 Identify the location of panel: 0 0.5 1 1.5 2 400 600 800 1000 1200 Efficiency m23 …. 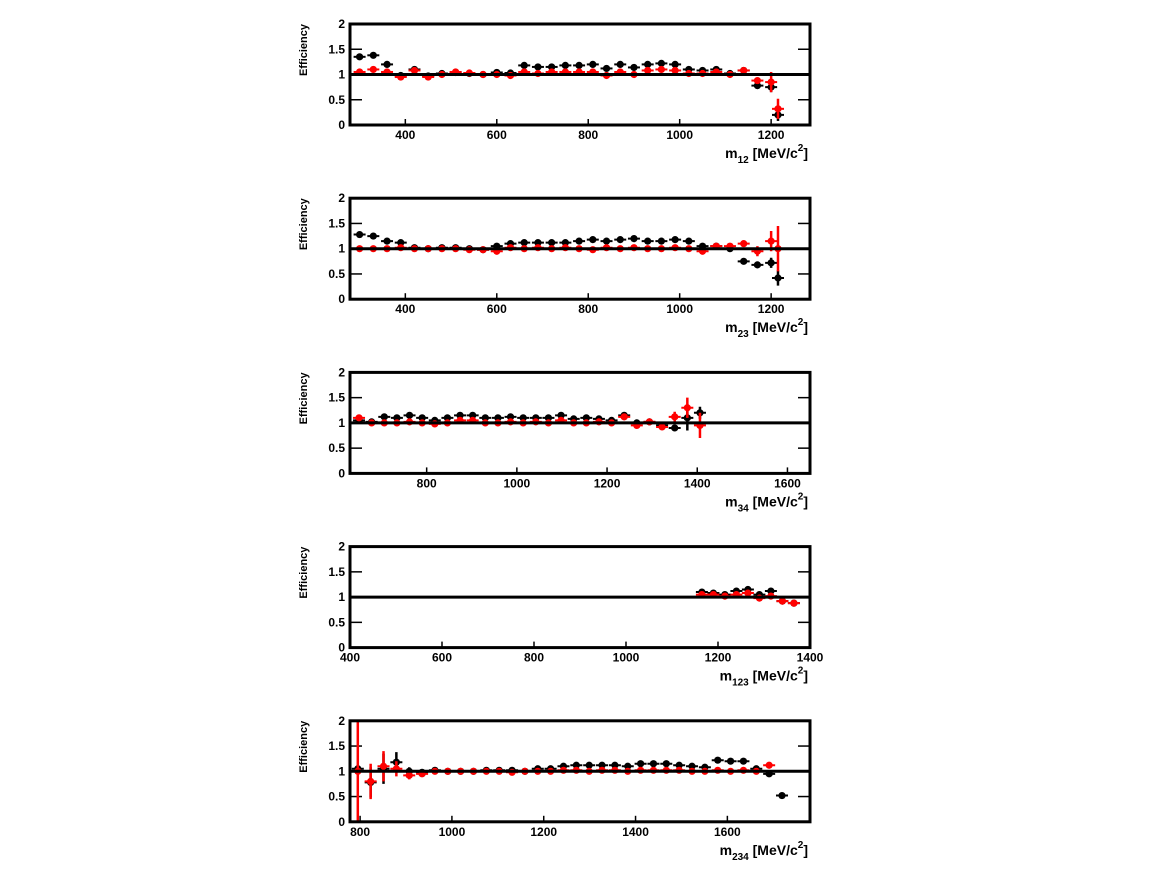
(555, 265).